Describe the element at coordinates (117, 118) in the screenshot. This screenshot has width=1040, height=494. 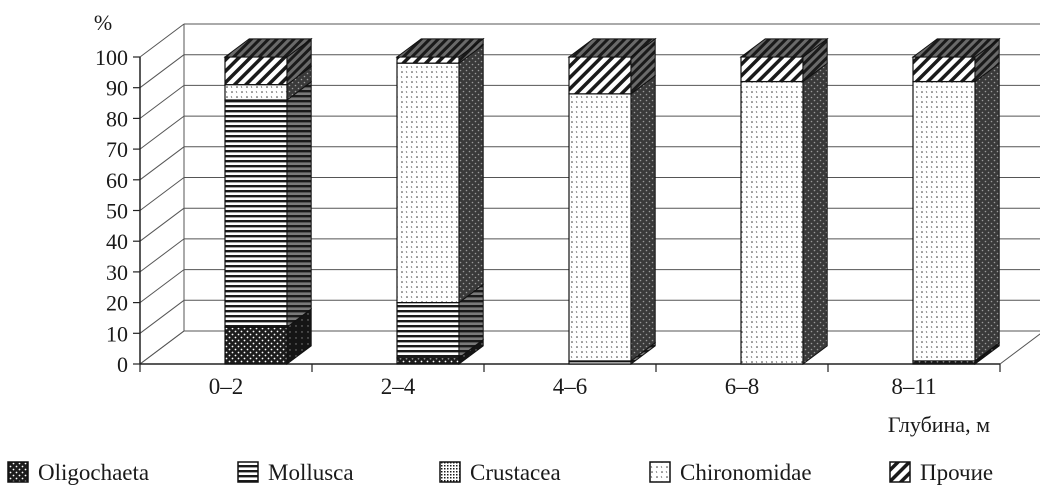
I see `y-tick-label: 80` at that location.